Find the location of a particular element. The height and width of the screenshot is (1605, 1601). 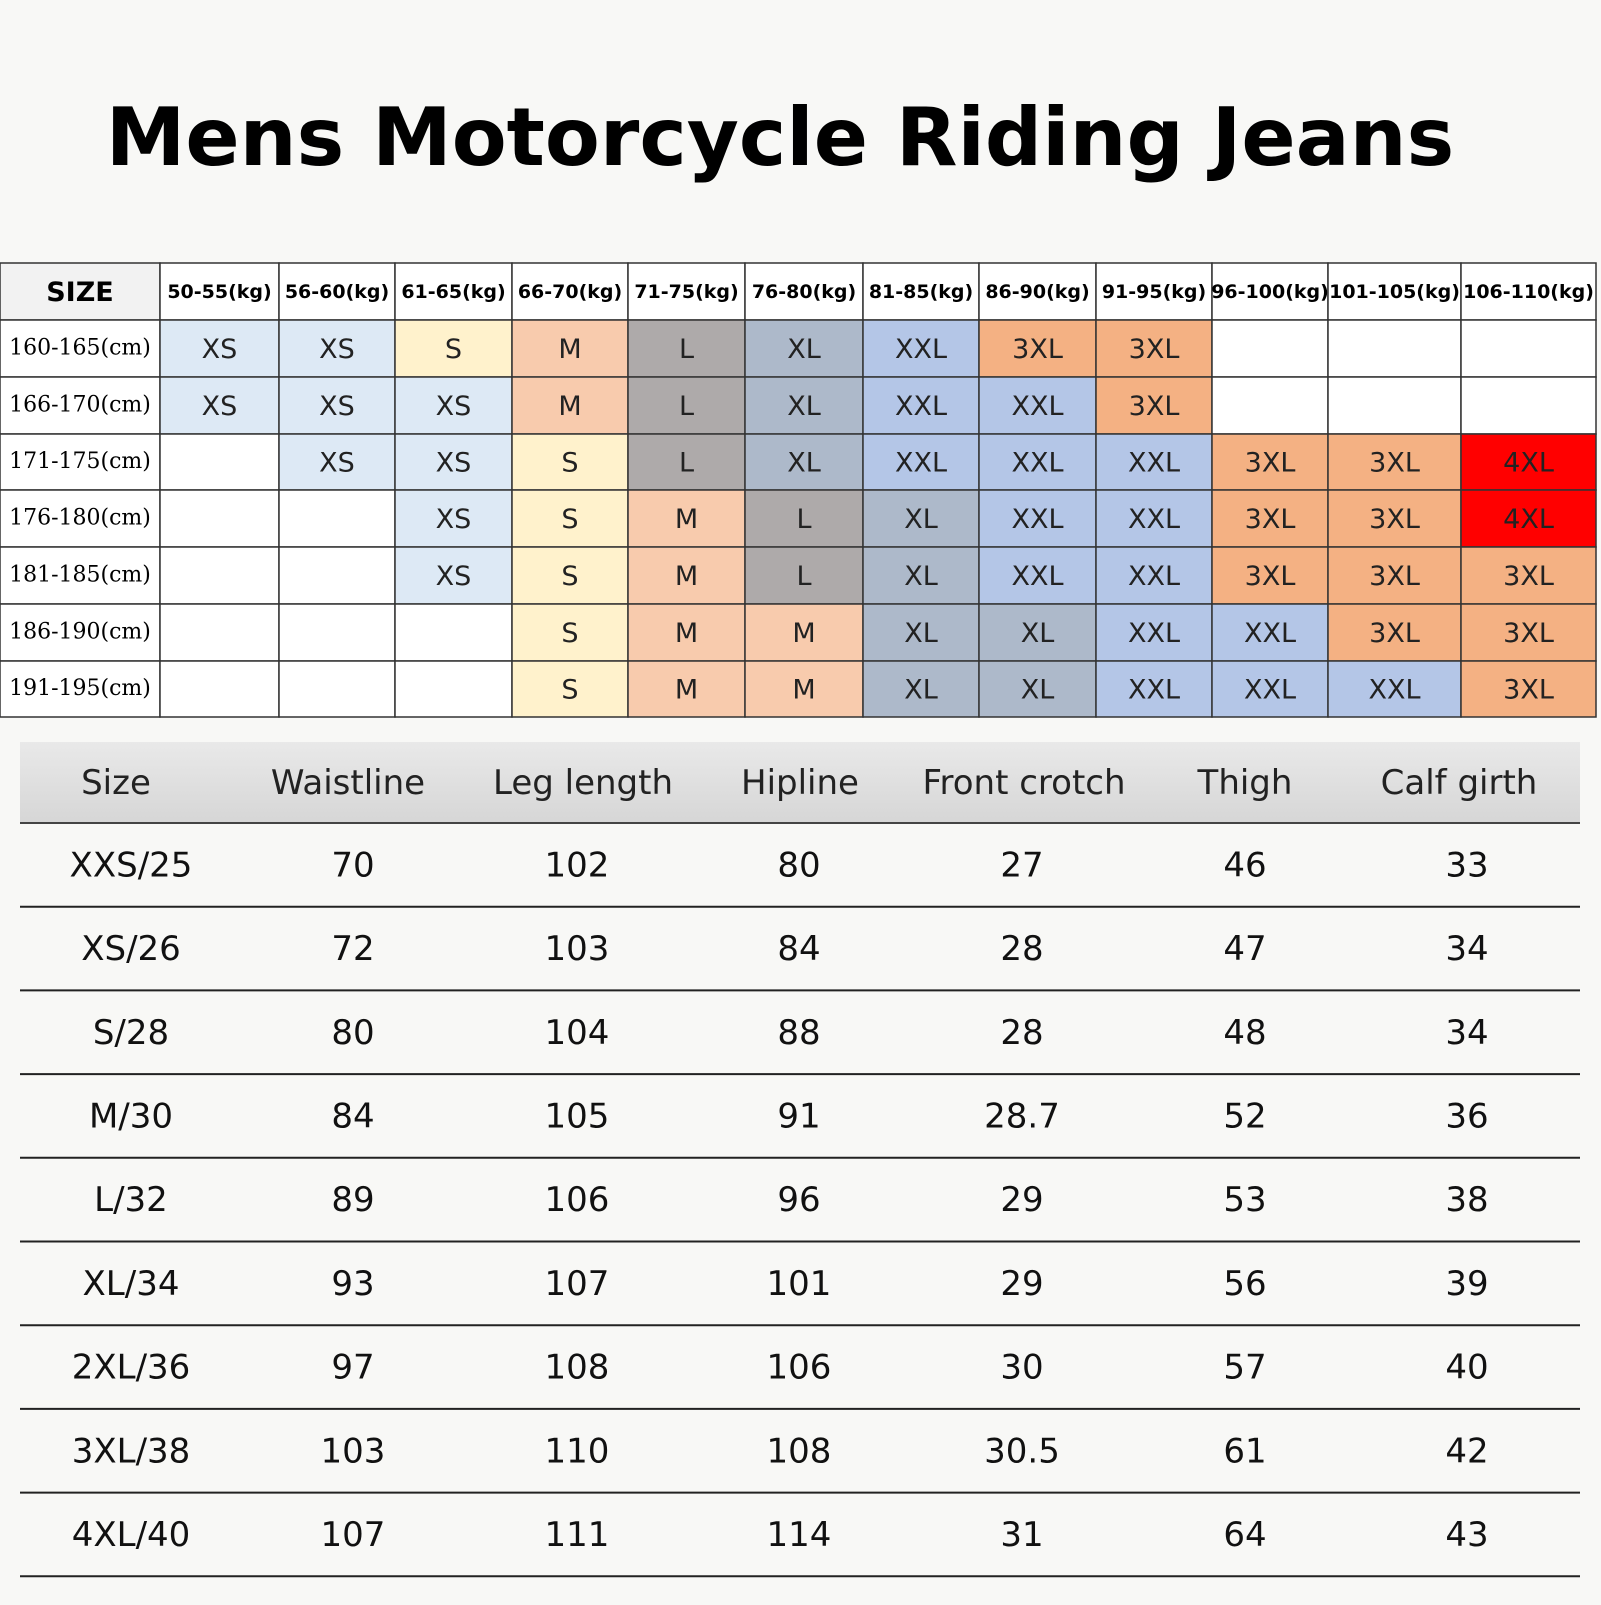

weight-header: 61-65(kg) is located at coordinates (453, 292).